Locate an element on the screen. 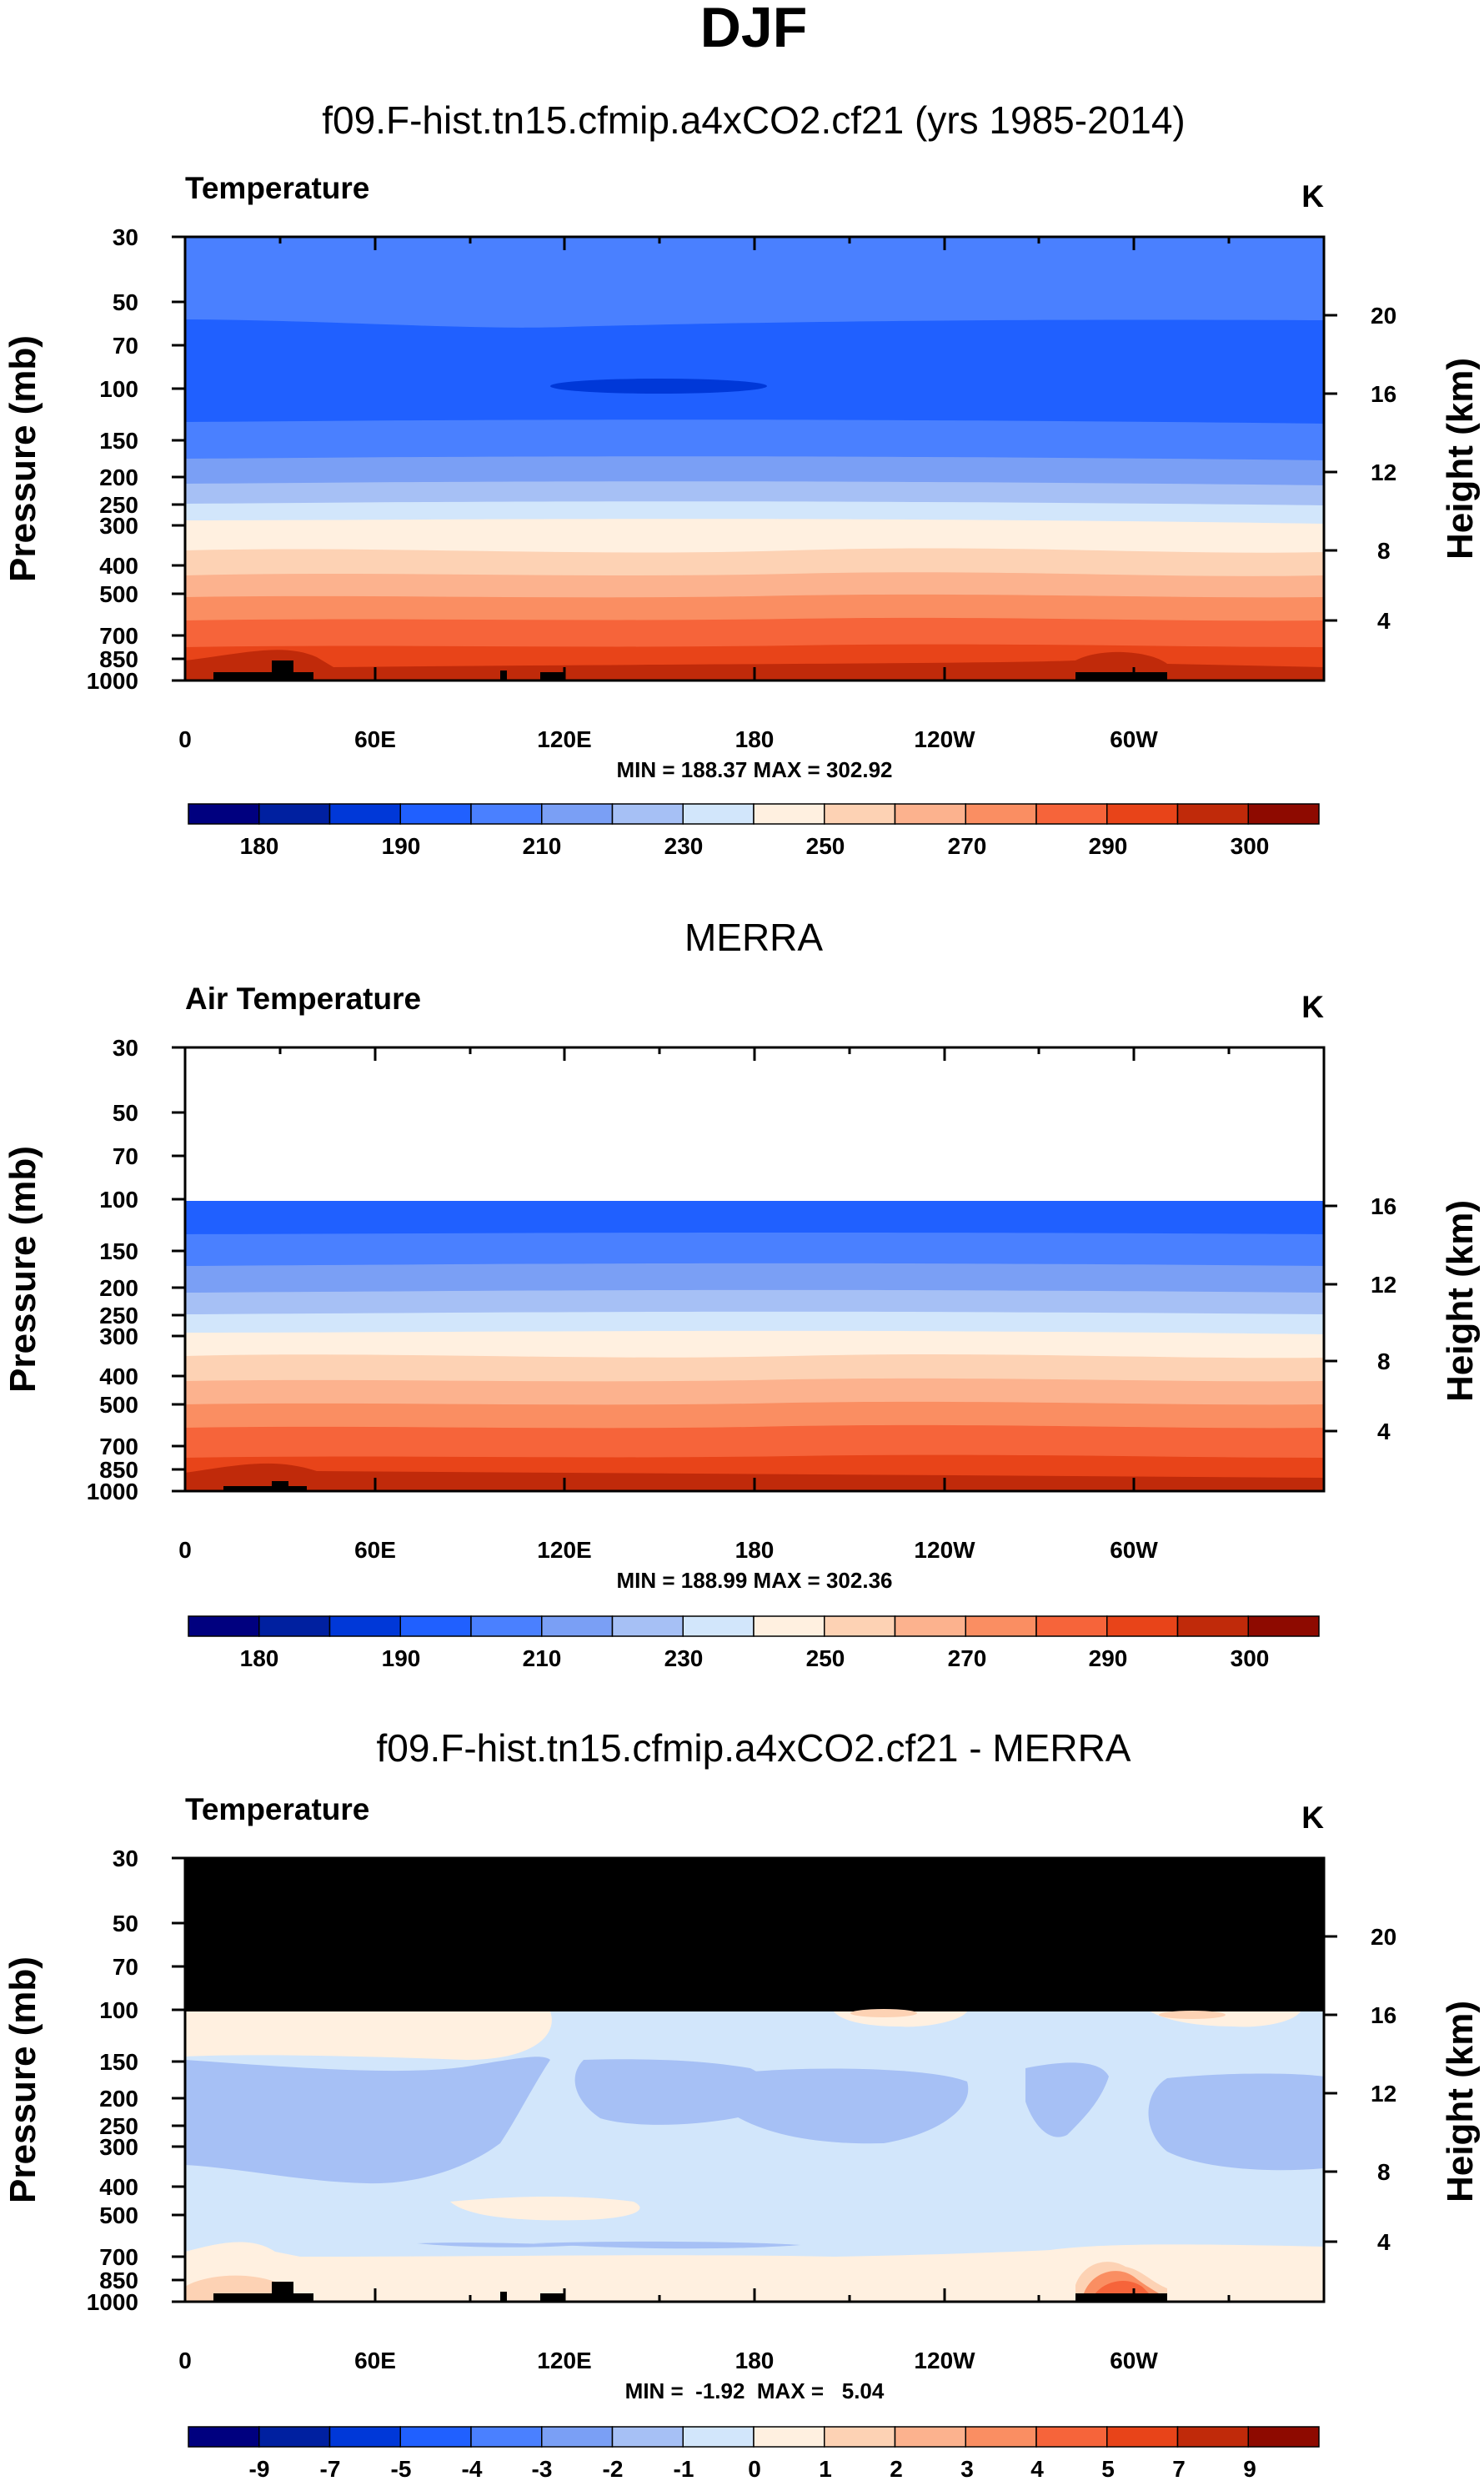 Image resolution: width=1484 pixels, height=2481 pixels. panel-diff-units: K is located at coordinates (1312, 1817).